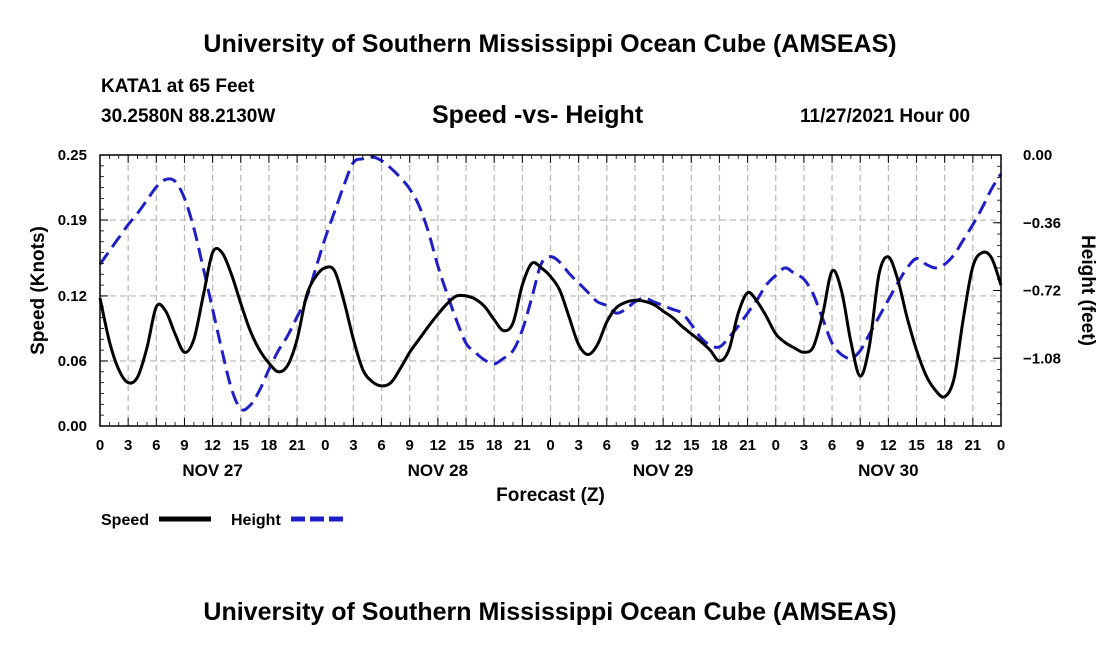  Describe the element at coordinates (1087, 290) in the screenshot. I see `right-axis-title: Height (feet)` at that location.